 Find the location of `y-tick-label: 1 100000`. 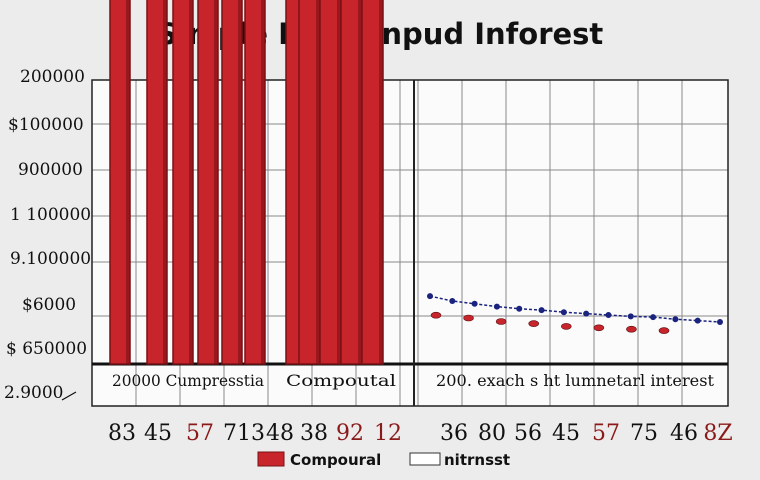

y-tick-label: 1 100000 is located at coordinates (50, 215).